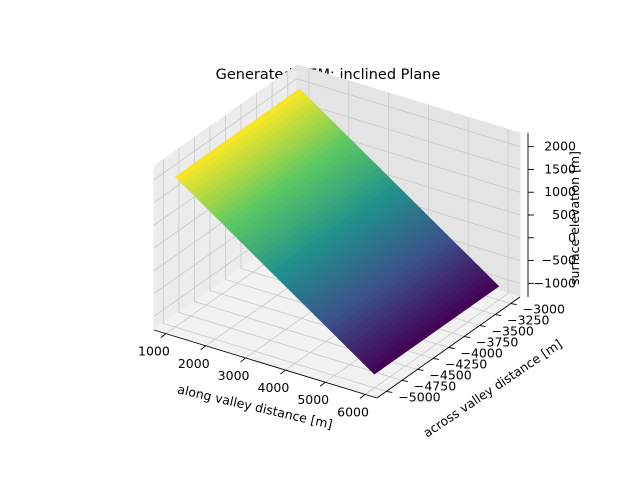 The width and height of the screenshot is (640, 480). I want to click on grid-line-x, so click(436, 262).